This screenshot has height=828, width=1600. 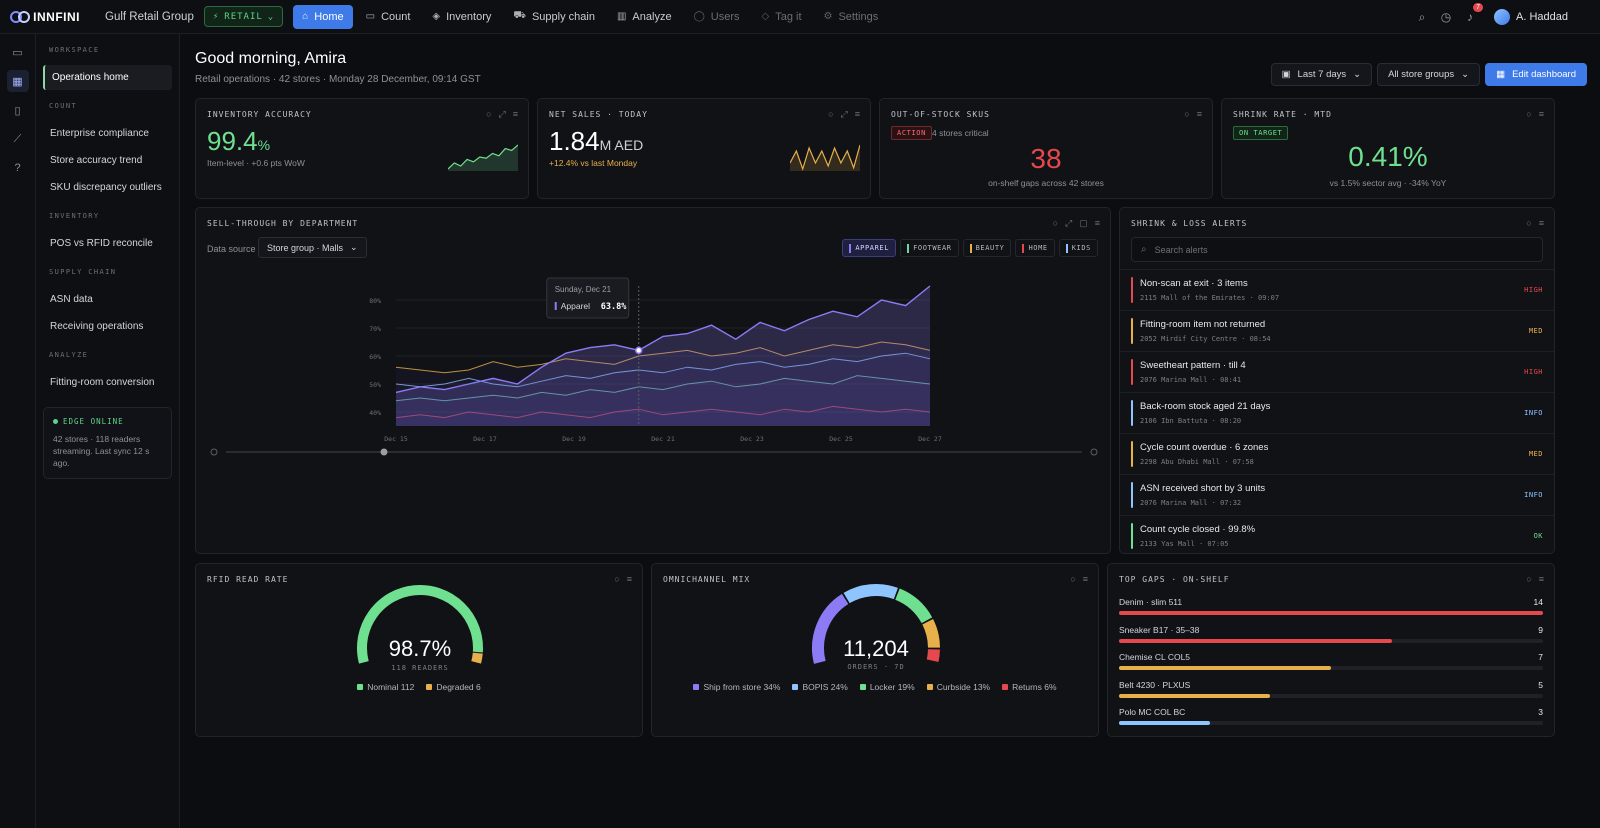 I want to click on clock-icon: ◷, so click(x=1446, y=17).